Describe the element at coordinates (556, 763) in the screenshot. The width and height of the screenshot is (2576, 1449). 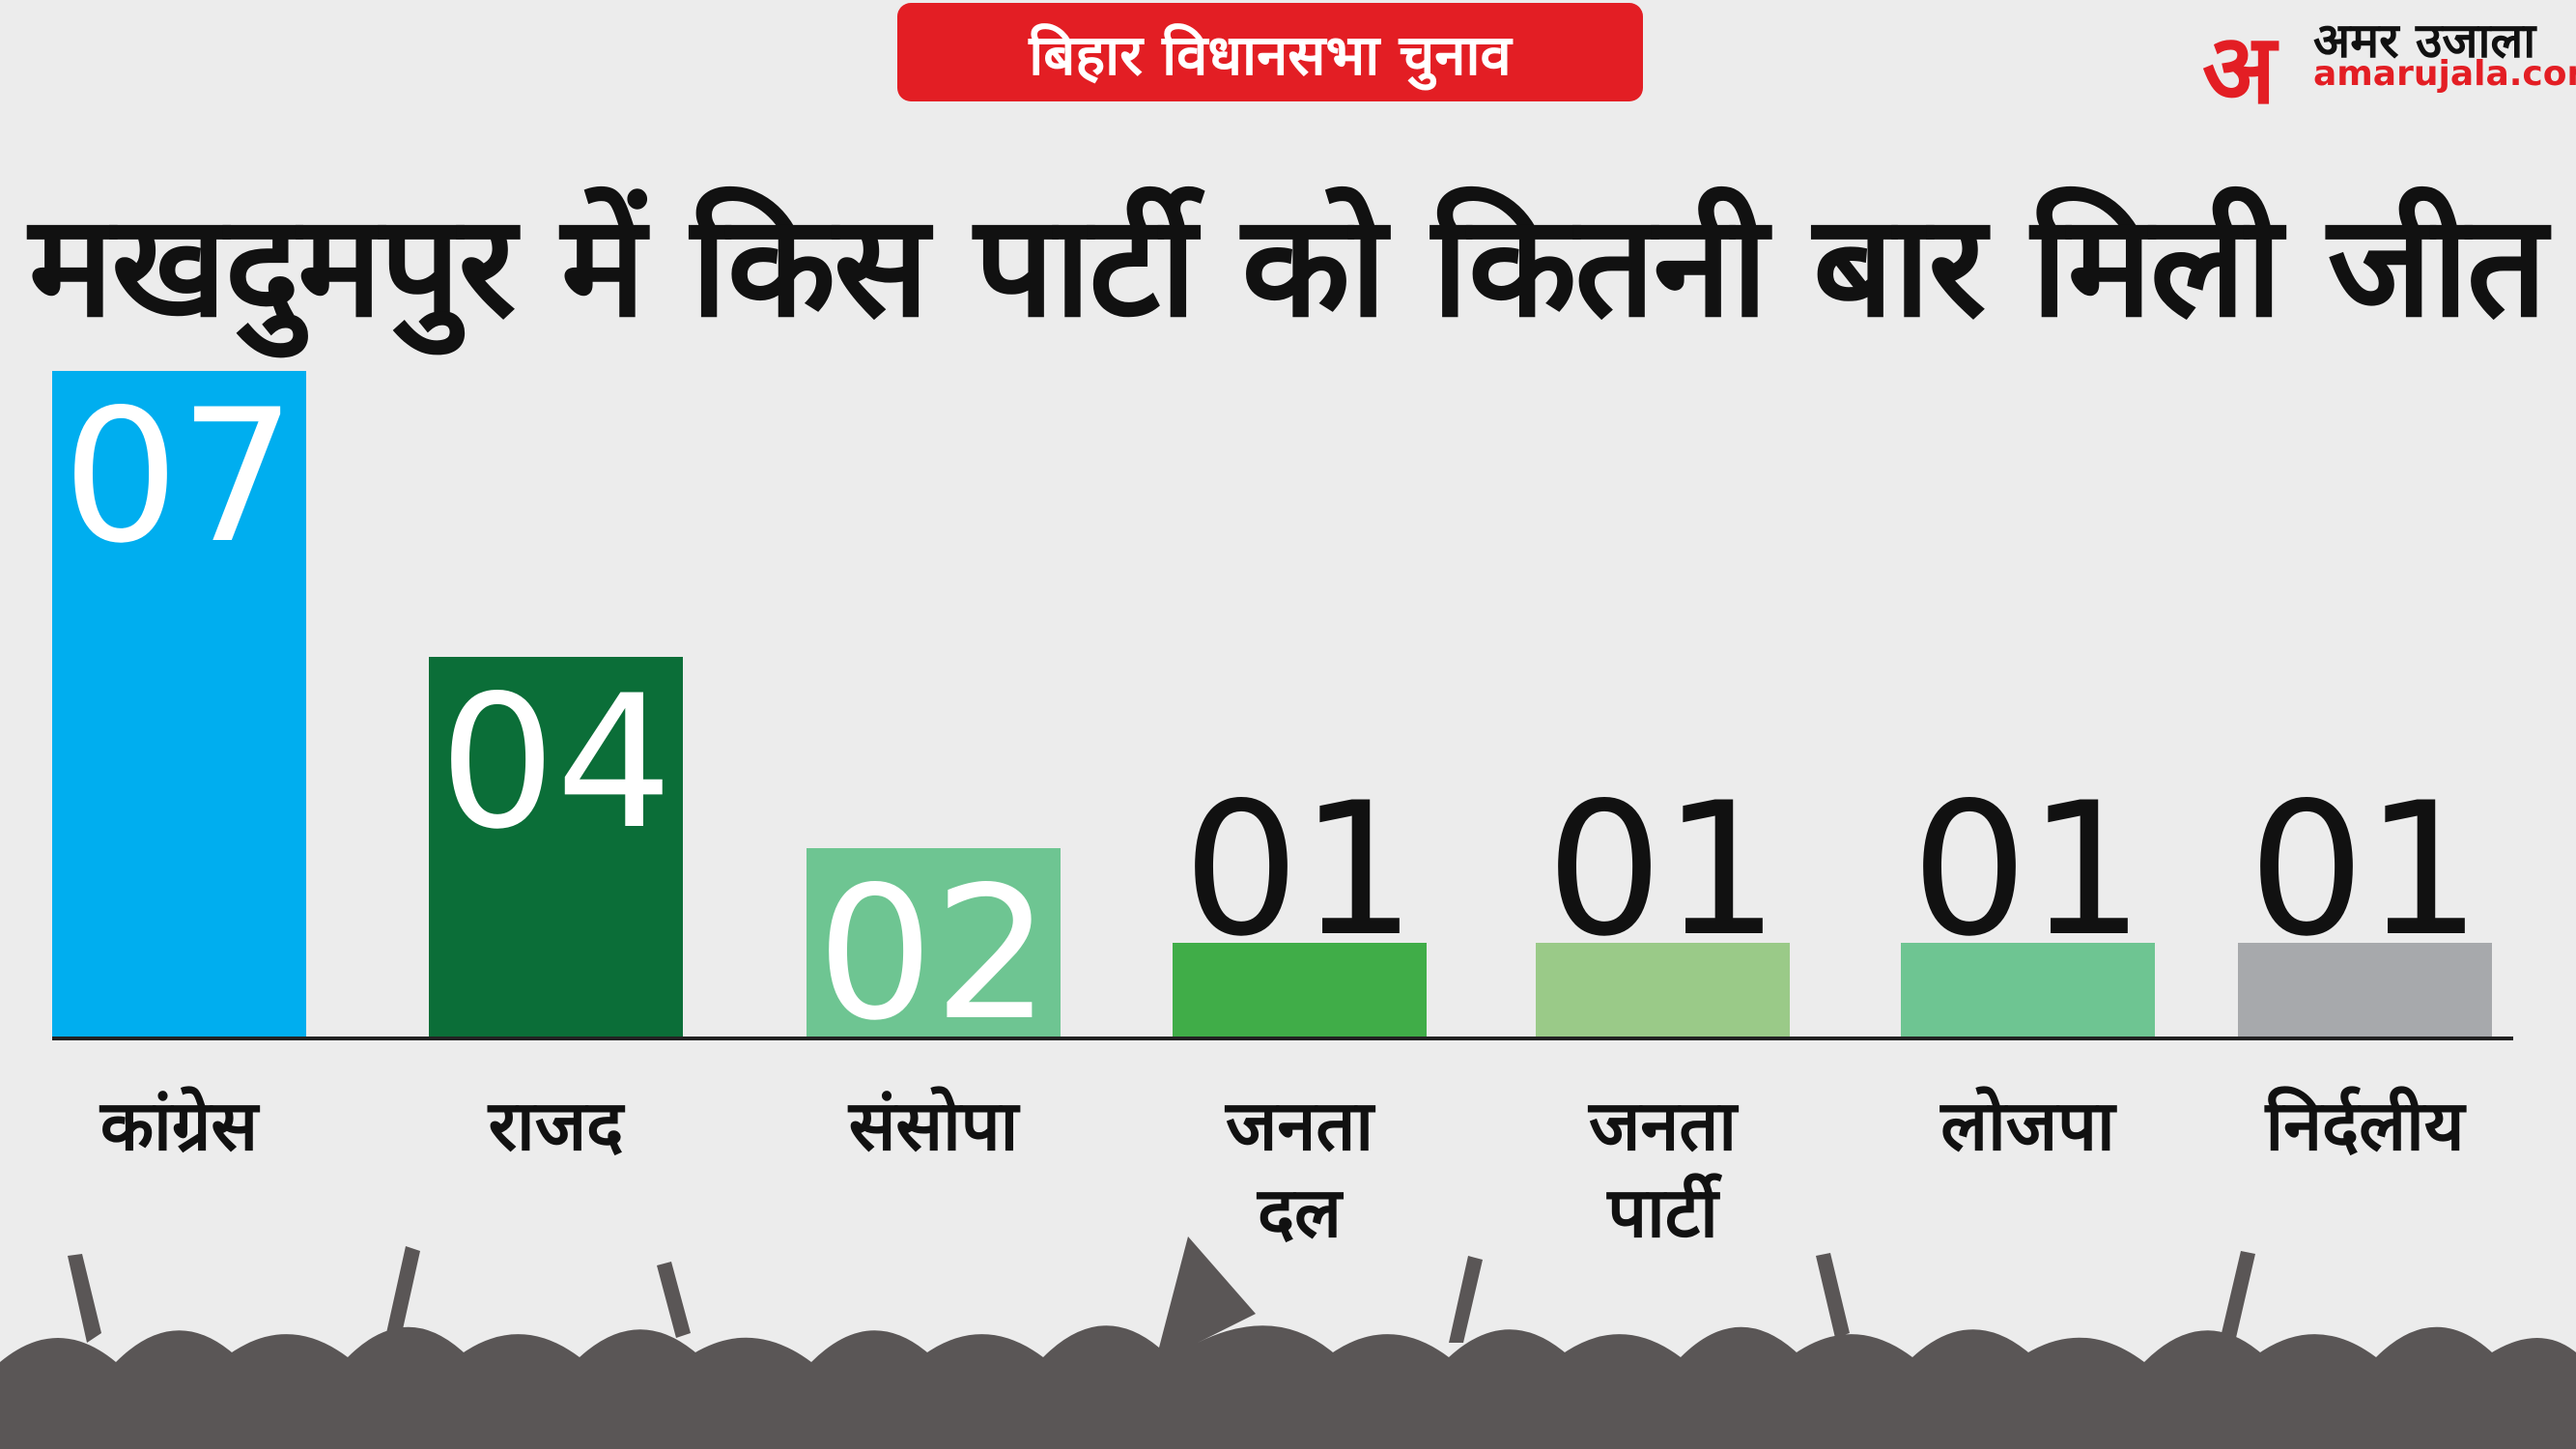
I see `data-label: 04` at that location.